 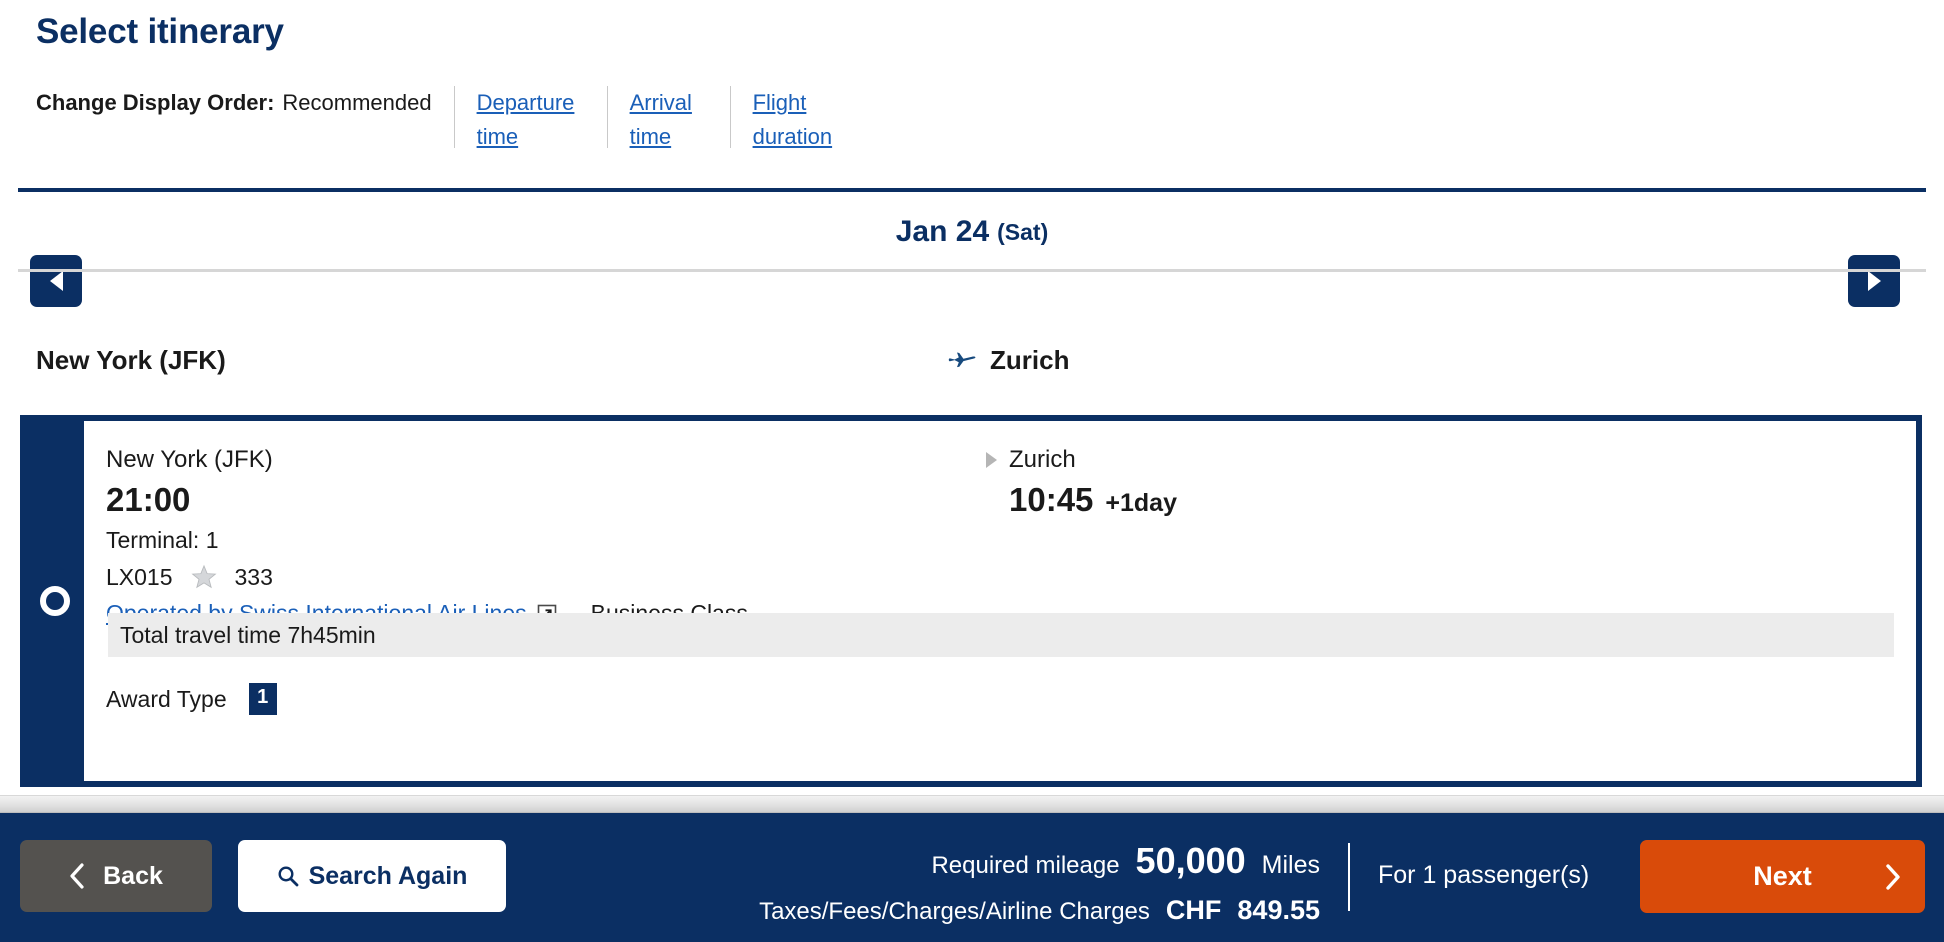 I want to click on arrival-time-row: 10:45 +1day, so click(x=1093, y=499).